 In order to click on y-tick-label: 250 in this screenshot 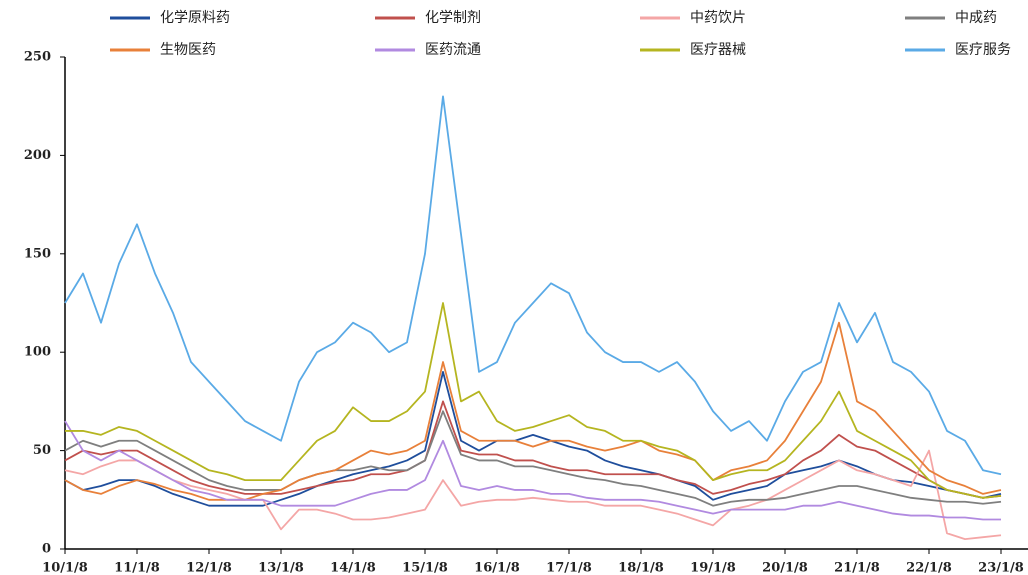, I will do `click(37, 57)`.